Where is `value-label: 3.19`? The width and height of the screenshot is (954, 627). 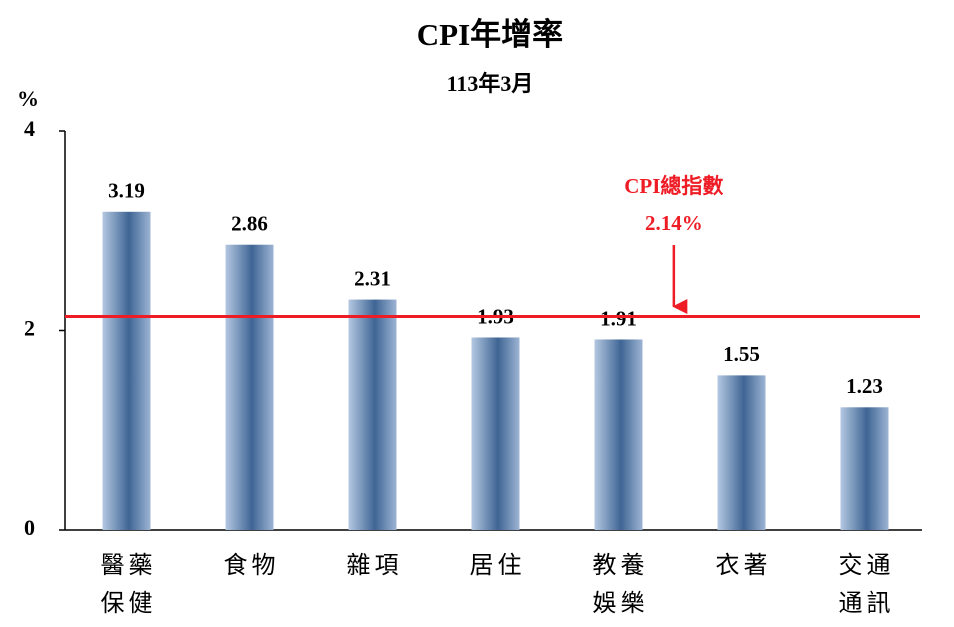 value-label: 3.19 is located at coordinates (126, 191).